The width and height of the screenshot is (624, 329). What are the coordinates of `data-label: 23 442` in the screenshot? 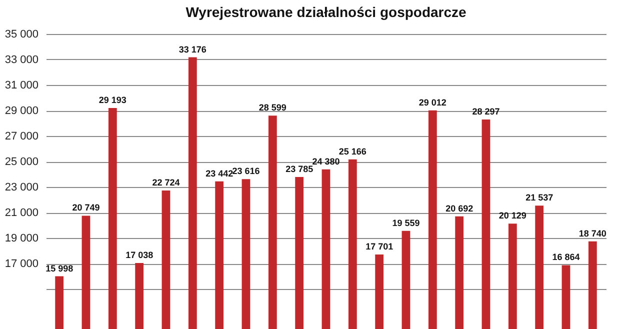 It's located at (220, 173).